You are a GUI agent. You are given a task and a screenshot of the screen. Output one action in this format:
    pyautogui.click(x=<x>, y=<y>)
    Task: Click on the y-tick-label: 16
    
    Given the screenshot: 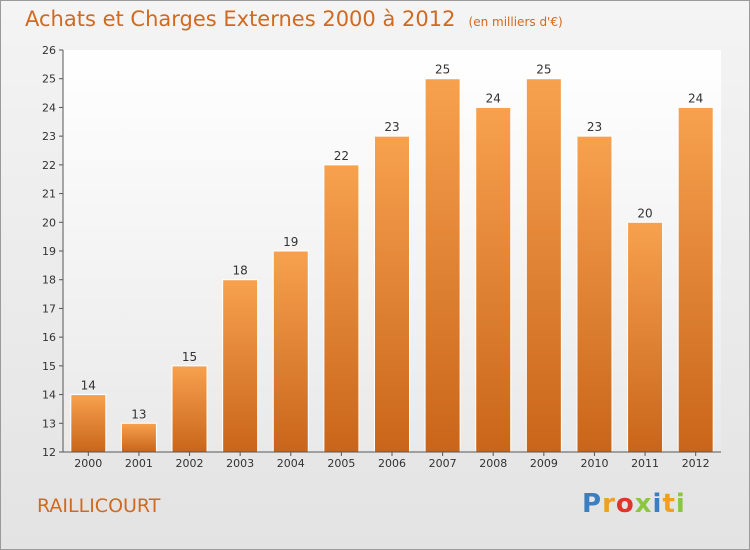 What is the action you would take?
    pyautogui.click(x=49, y=337)
    